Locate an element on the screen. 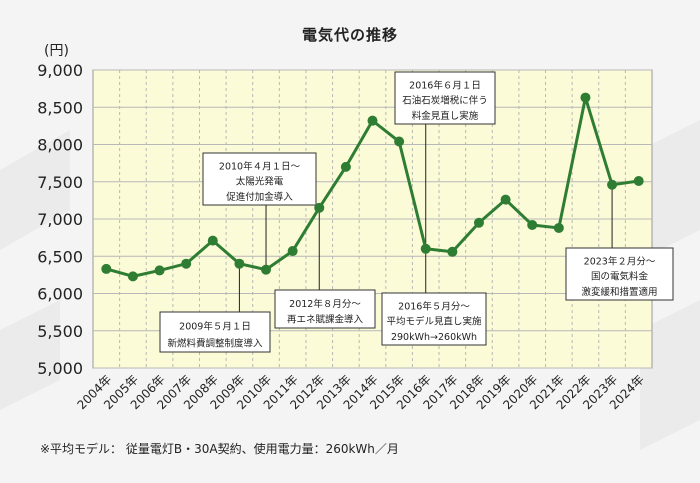 The height and width of the screenshot is (483, 700). footnote: ※平均モデル： 従量電灯B・30A契約、使用電力量：260kWh／月 is located at coordinates (219, 449).